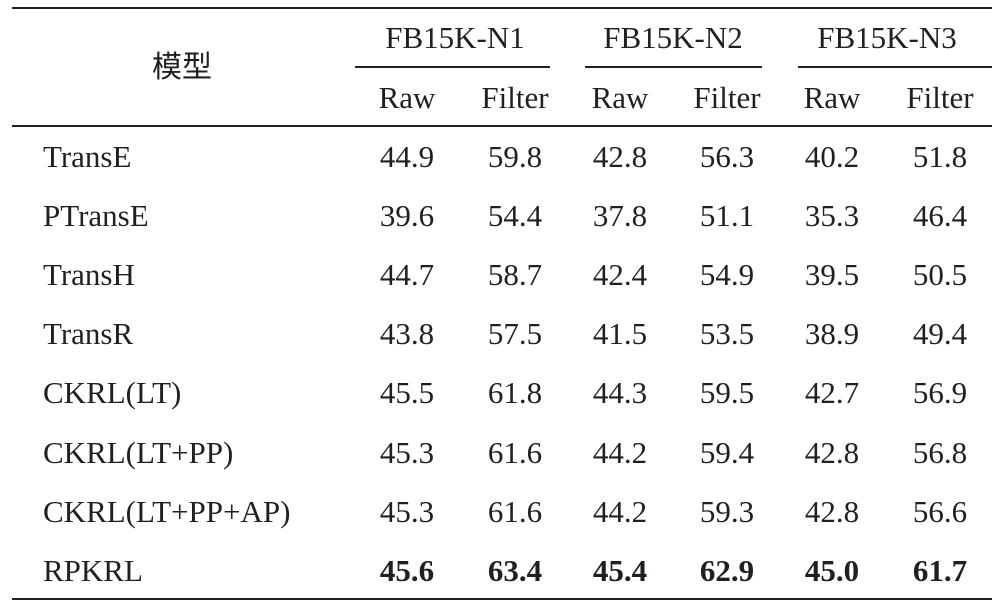 The height and width of the screenshot is (612, 998). Describe the element at coordinates (502, 8) in the screenshot. I see `top-rule` at that location.